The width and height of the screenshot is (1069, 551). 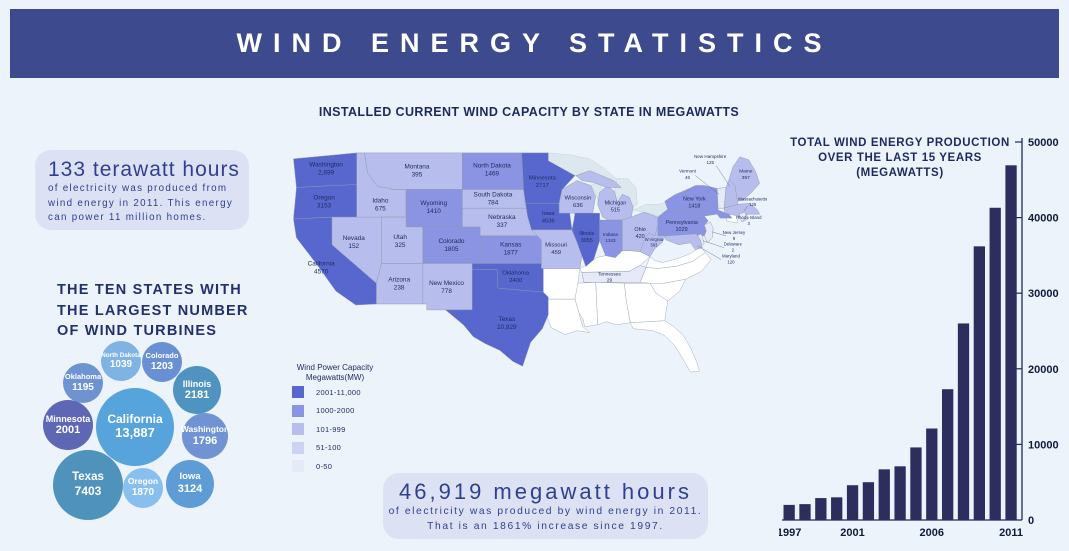 What do you see at coordinates (932, 474) in the screenshot?
I see `bar-2006` at bounding box center [932, 474].